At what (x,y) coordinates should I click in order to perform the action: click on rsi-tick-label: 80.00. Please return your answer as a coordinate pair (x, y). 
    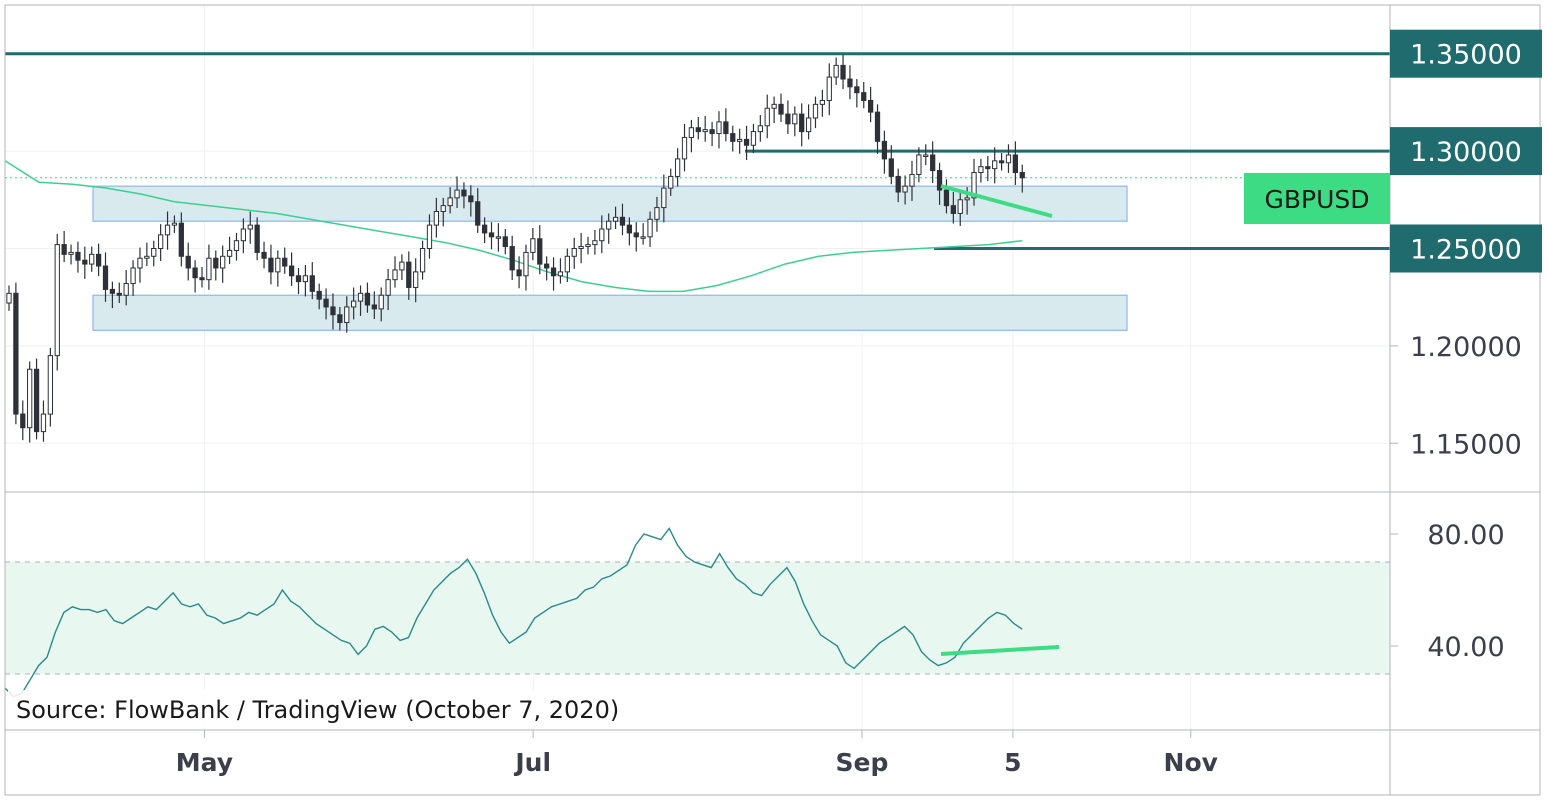
    Looking at the image, I should click on (1465, 535).